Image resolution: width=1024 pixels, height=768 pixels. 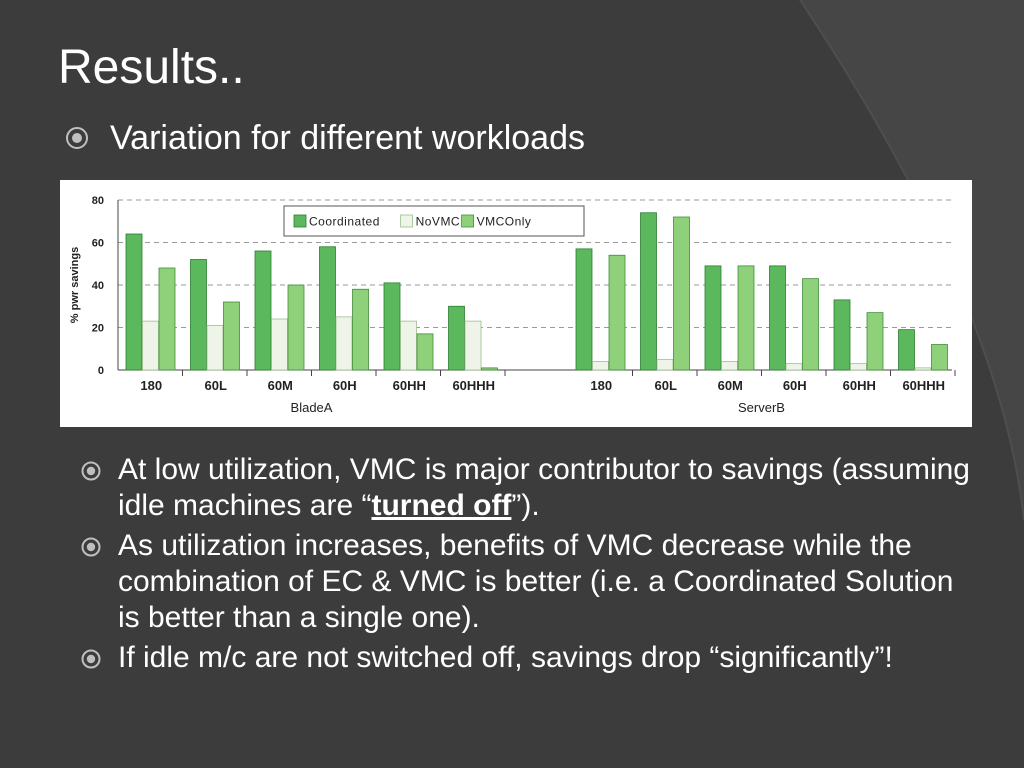 What do you see at coordinates (98, 286) in the screenshot?
I see `y-tick-label: 40` at bounding box center [98, 286].